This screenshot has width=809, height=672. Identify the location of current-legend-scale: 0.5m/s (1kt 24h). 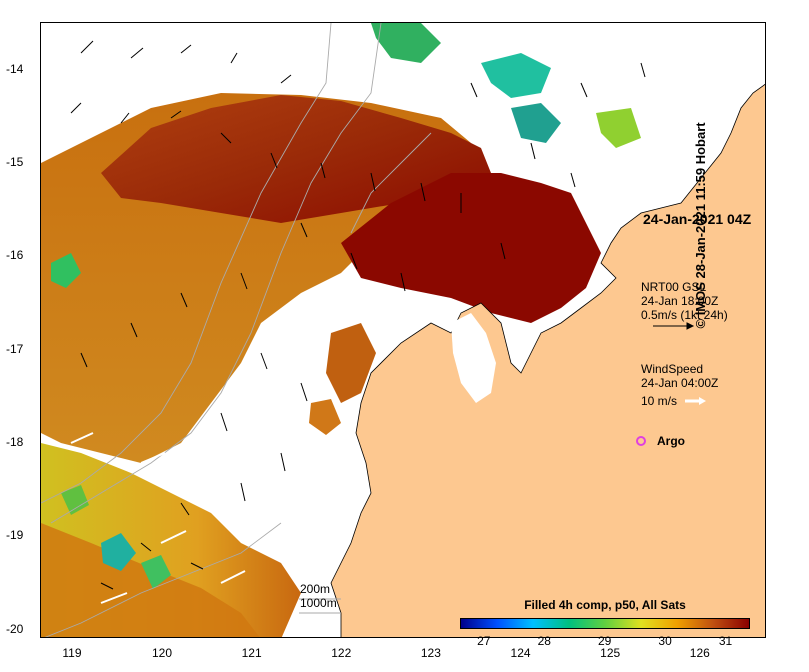
(684, 315).